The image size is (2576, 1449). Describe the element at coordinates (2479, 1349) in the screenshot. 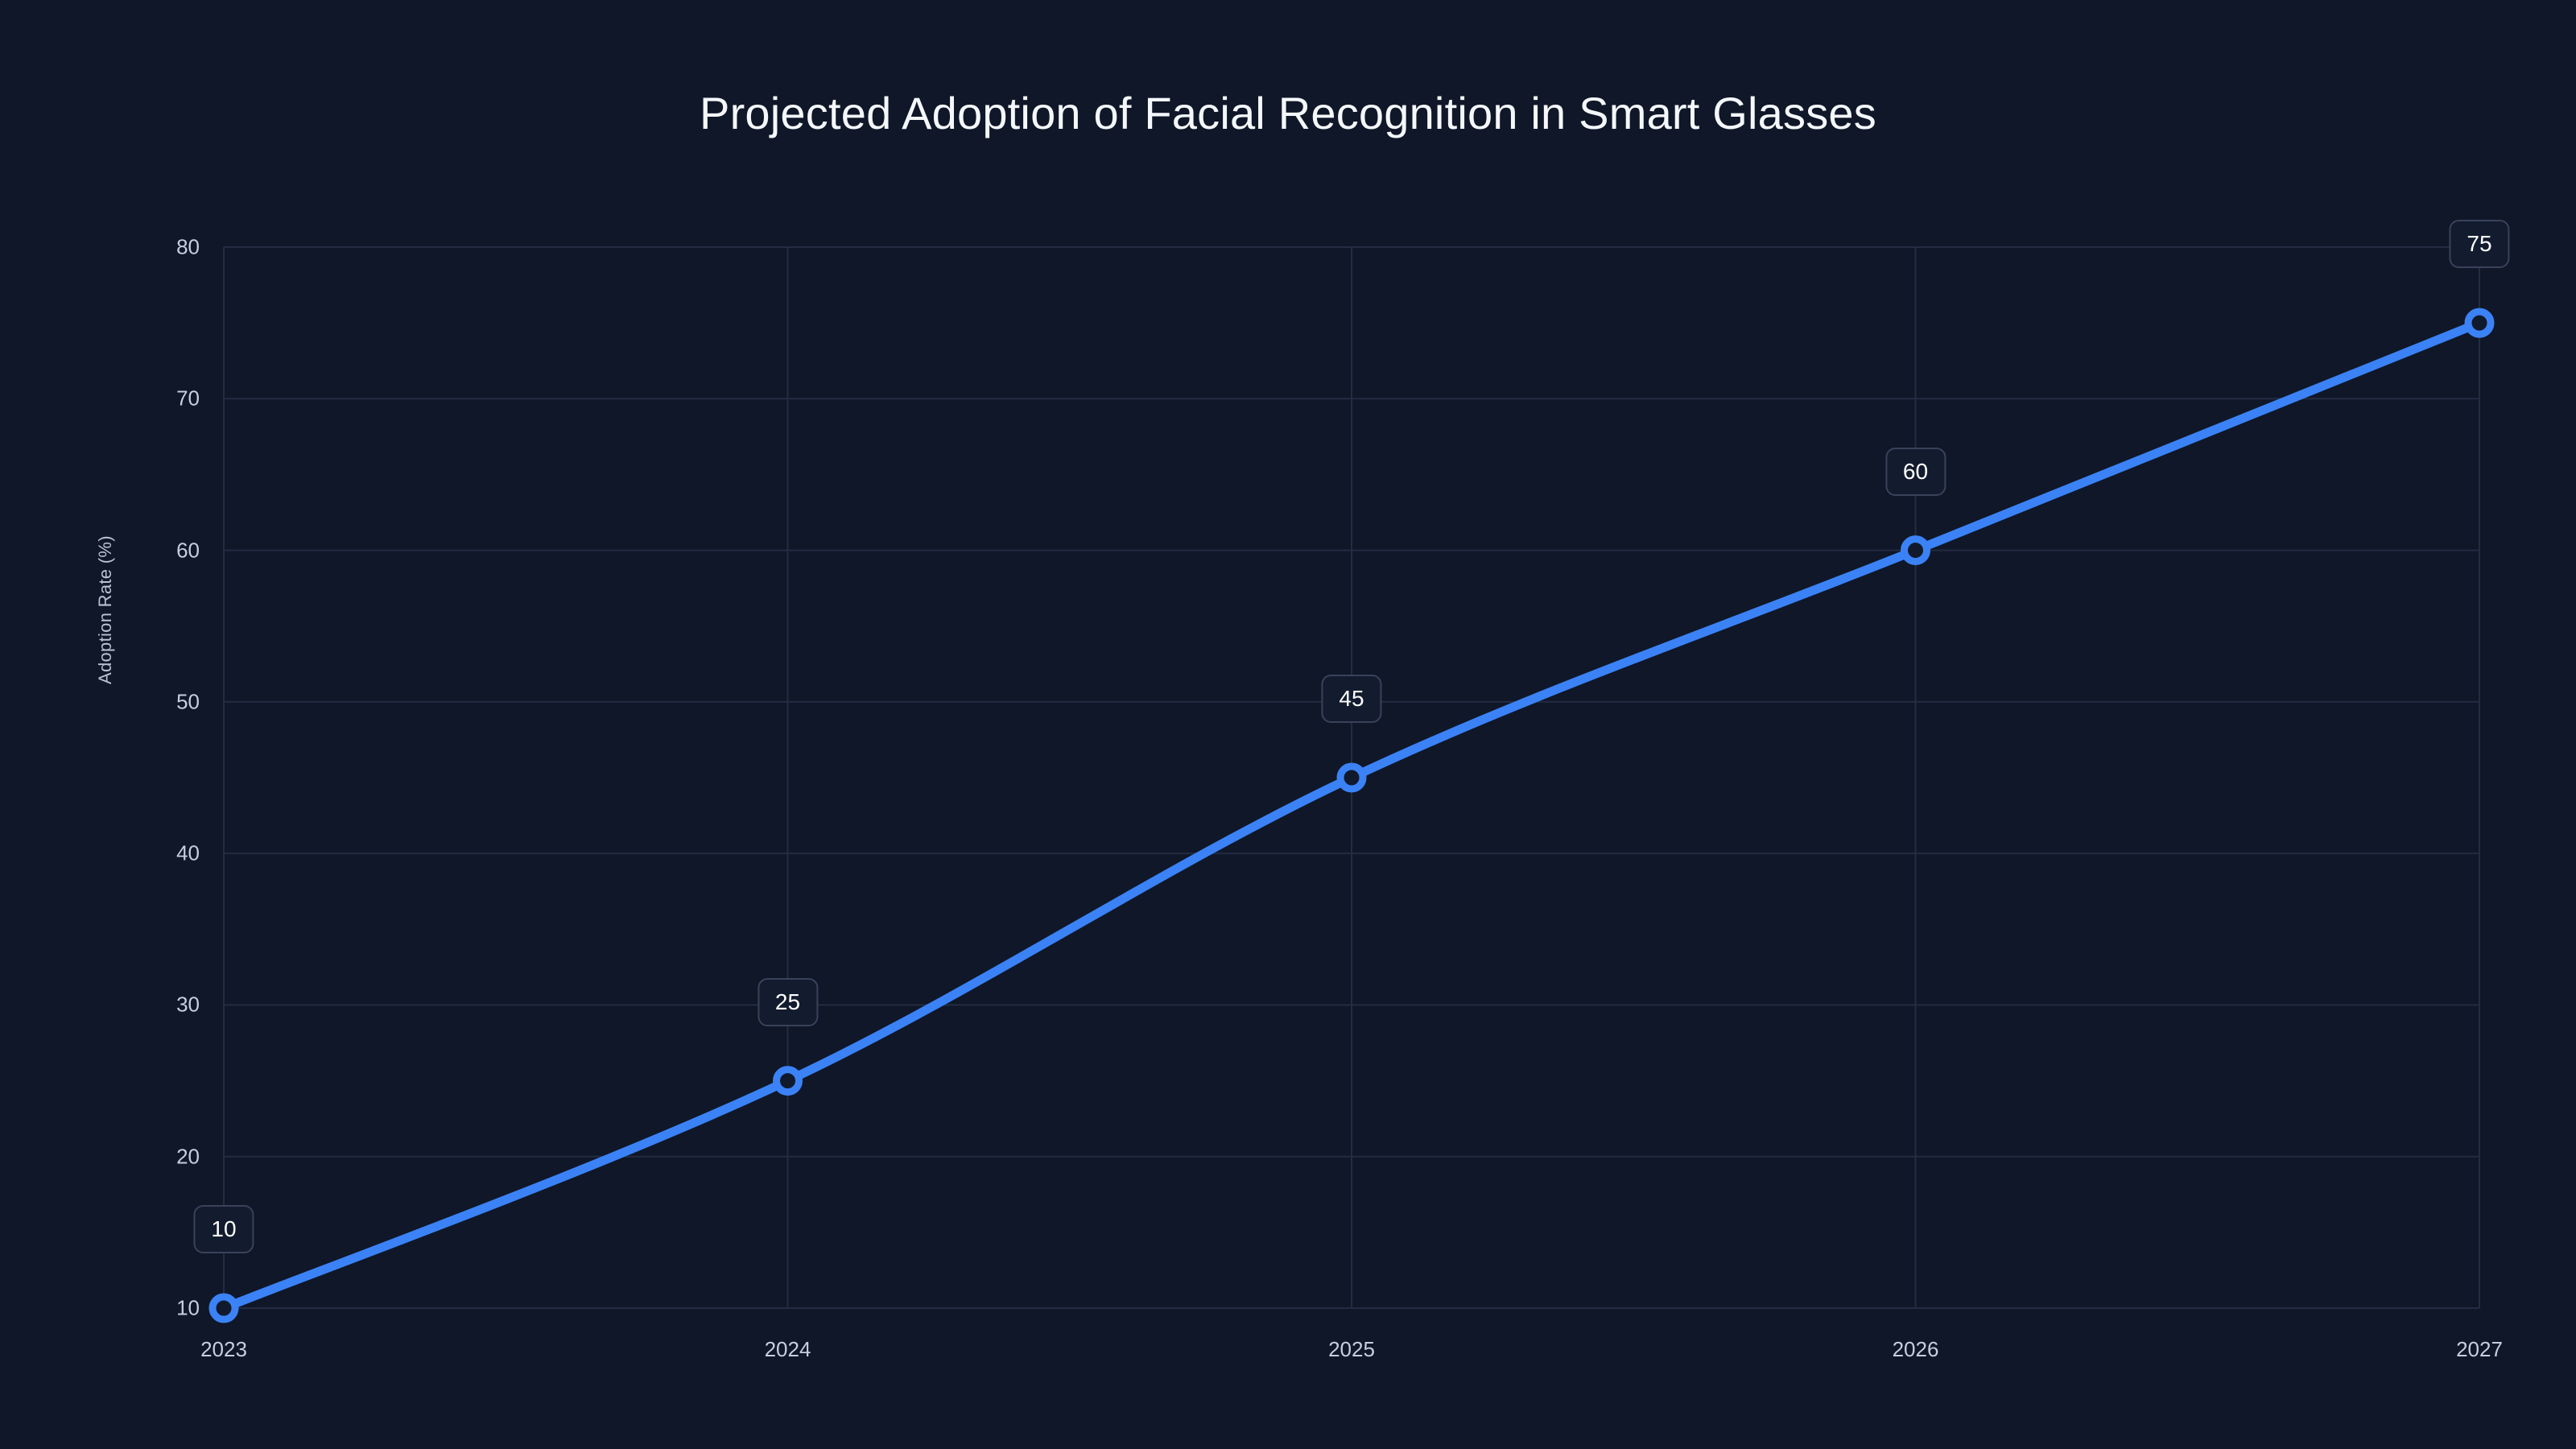

I see `x-axis-tick-label: 2027` at that location.